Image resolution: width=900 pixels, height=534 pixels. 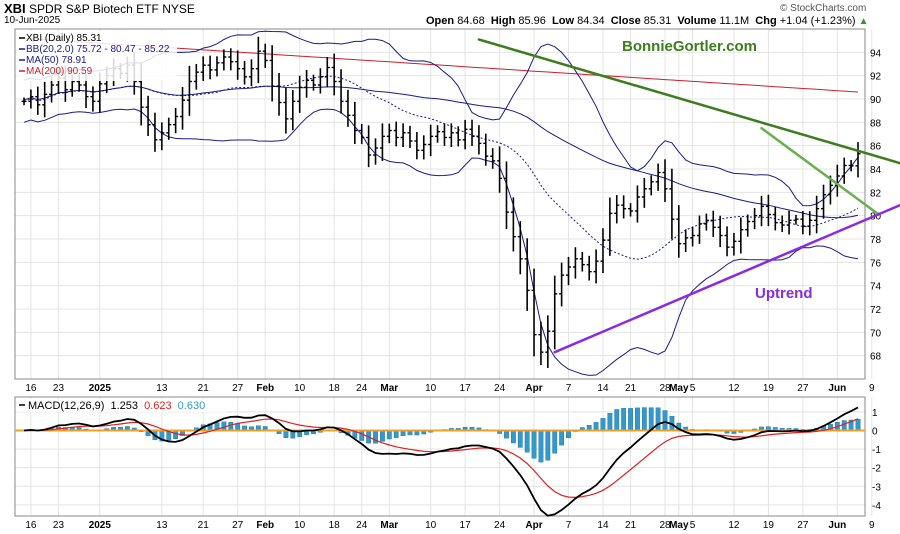 I want to click on ticker-symbol: XBI, so click(x=15, y=8).